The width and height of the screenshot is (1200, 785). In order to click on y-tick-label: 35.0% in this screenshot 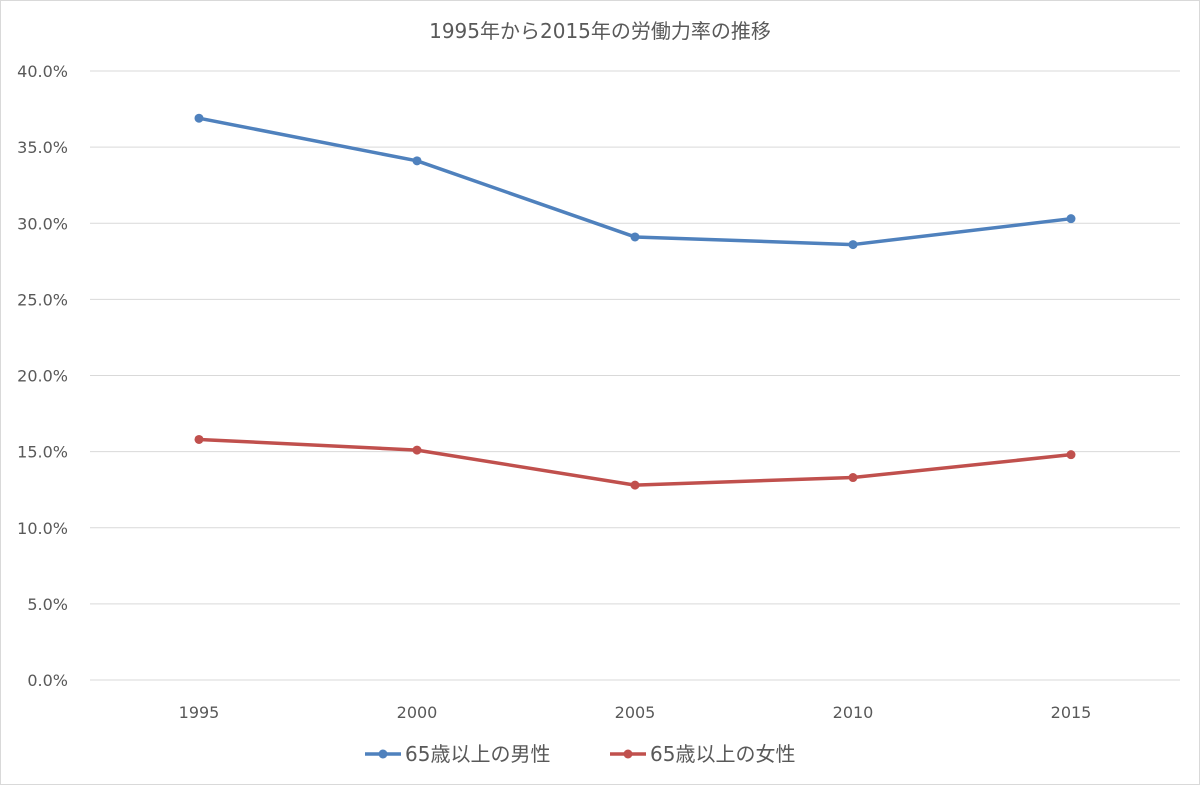, I will do `click(42, 147)`.